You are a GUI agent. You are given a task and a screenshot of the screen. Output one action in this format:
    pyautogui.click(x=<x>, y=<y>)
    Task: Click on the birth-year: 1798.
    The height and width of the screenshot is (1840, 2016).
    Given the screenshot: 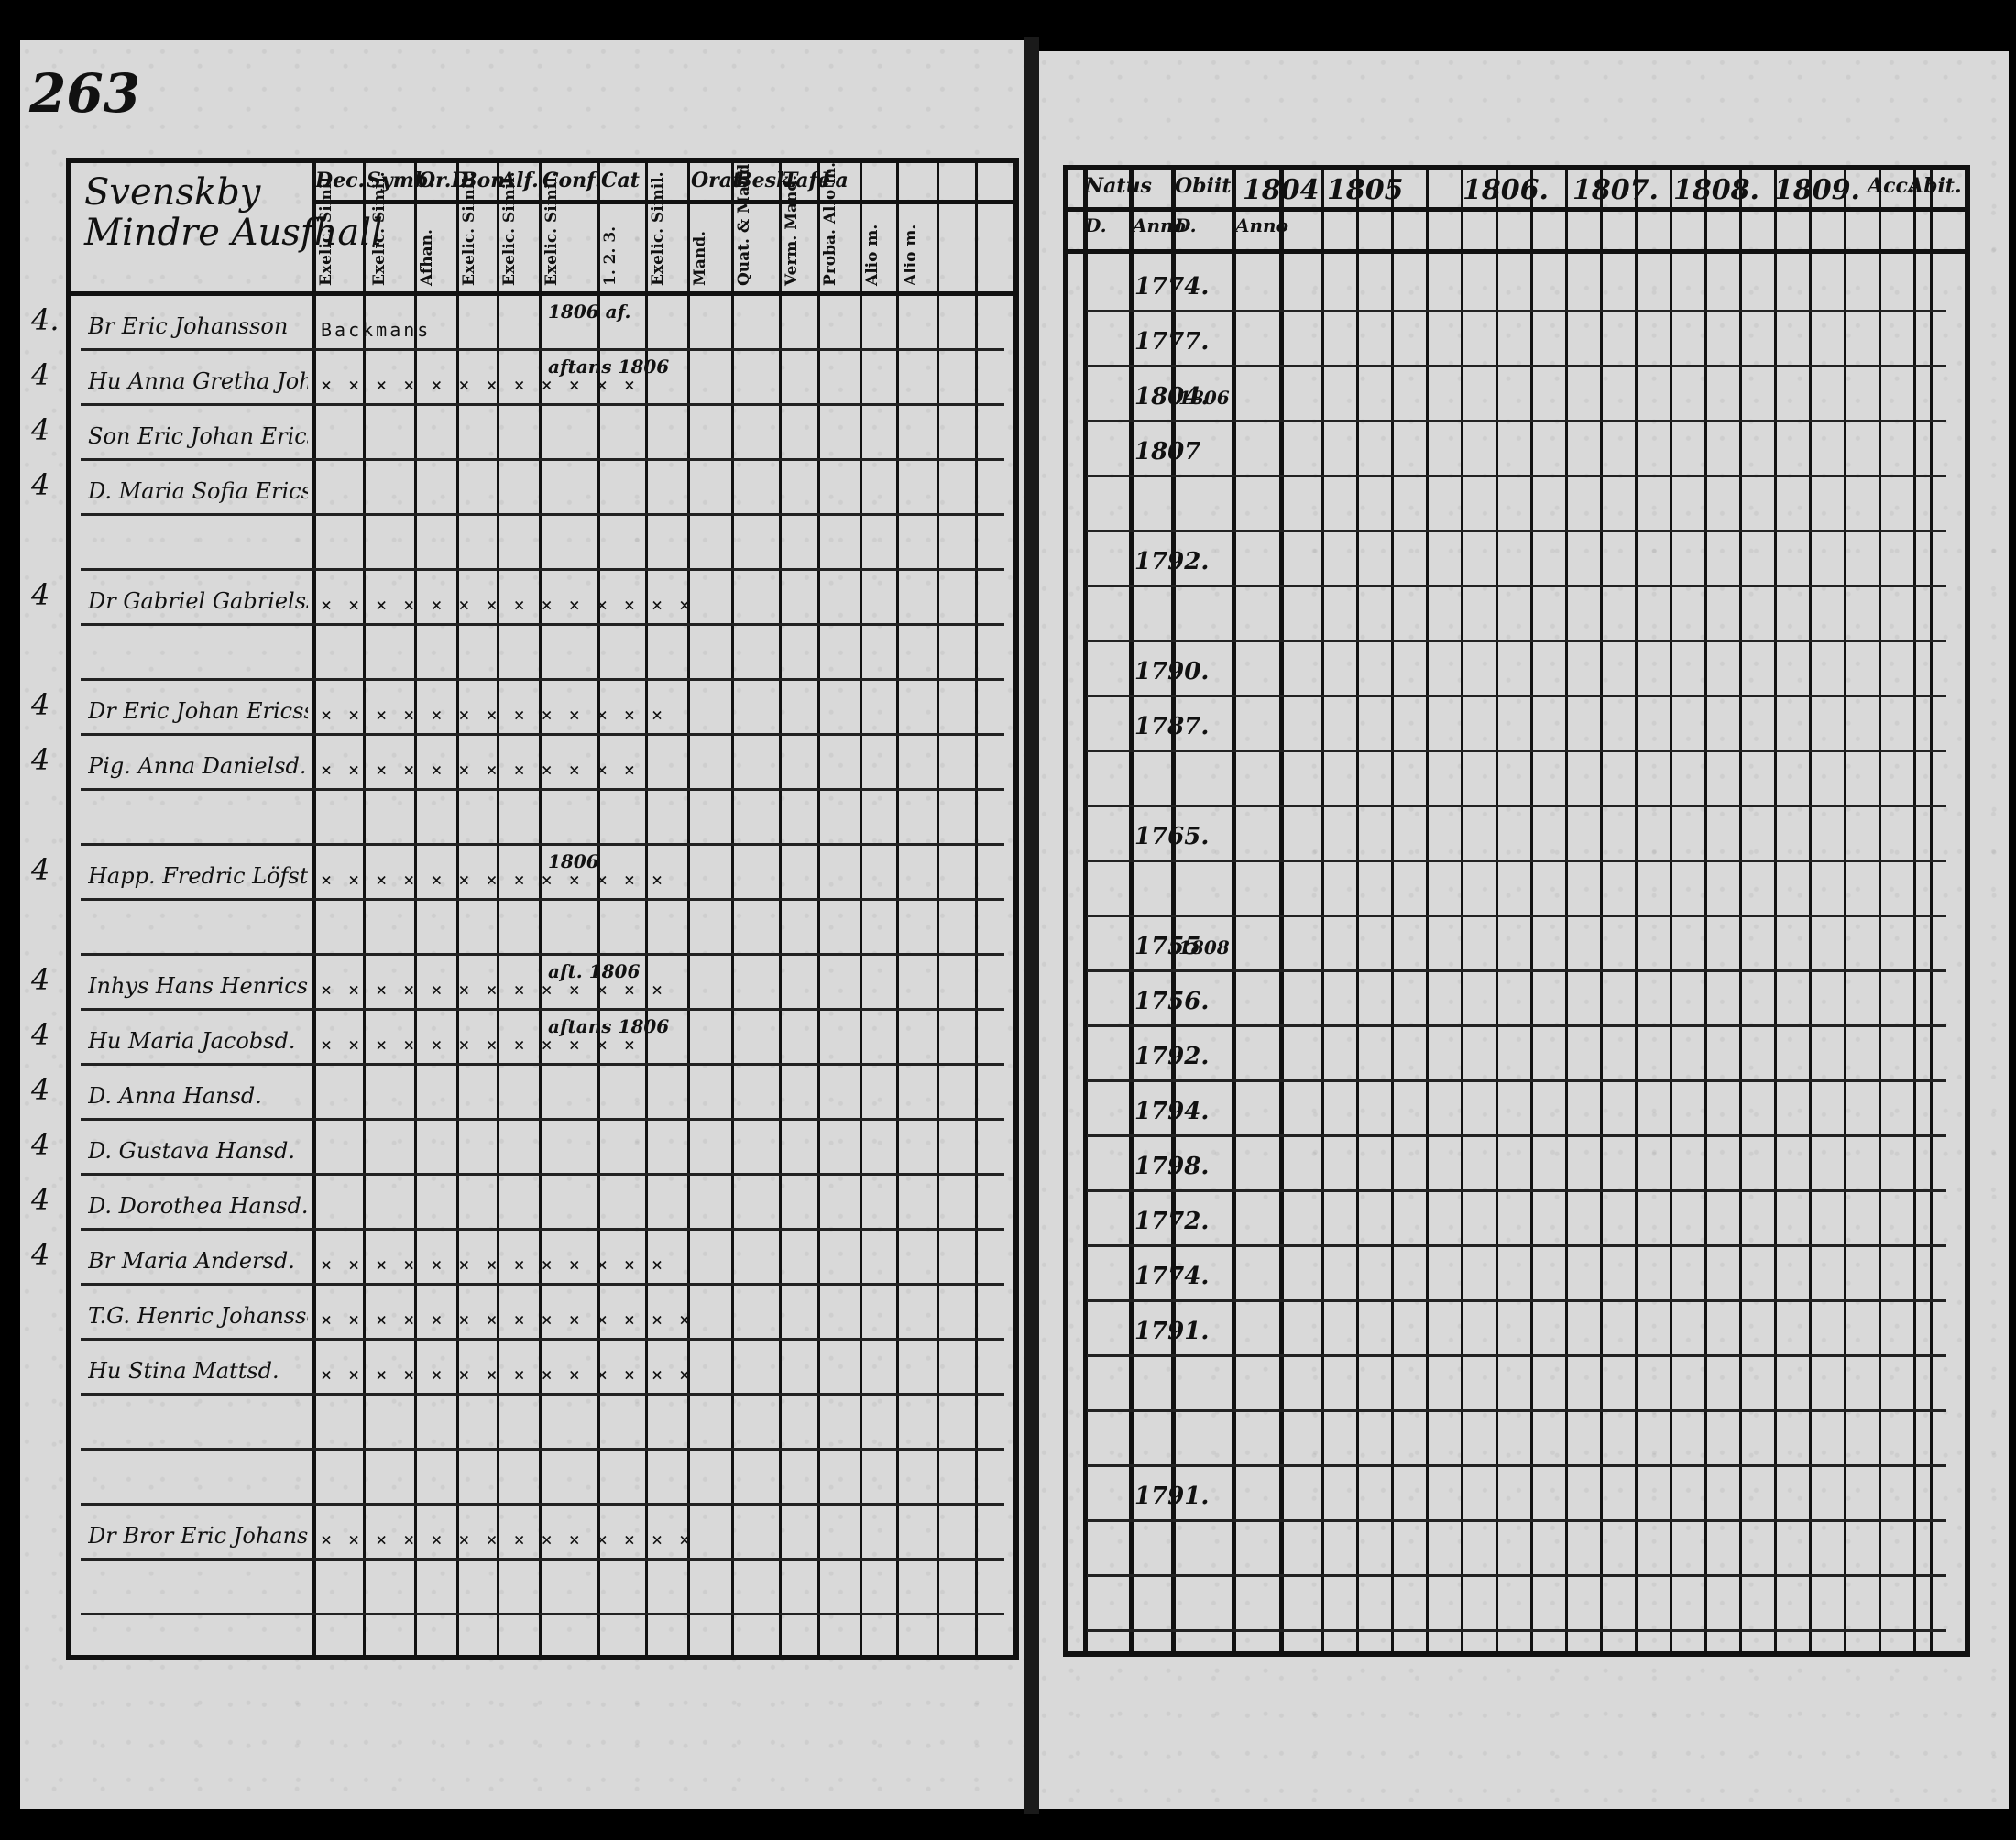 What is the action you would take?
    pyautogui.click(x=1172, y=1166)
    